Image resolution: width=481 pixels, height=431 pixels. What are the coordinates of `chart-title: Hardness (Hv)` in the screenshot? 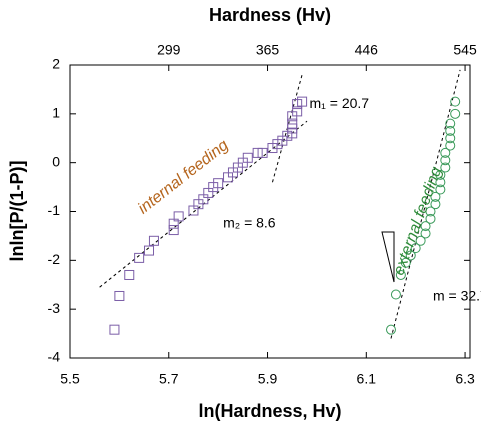 It's located at (270, 15).